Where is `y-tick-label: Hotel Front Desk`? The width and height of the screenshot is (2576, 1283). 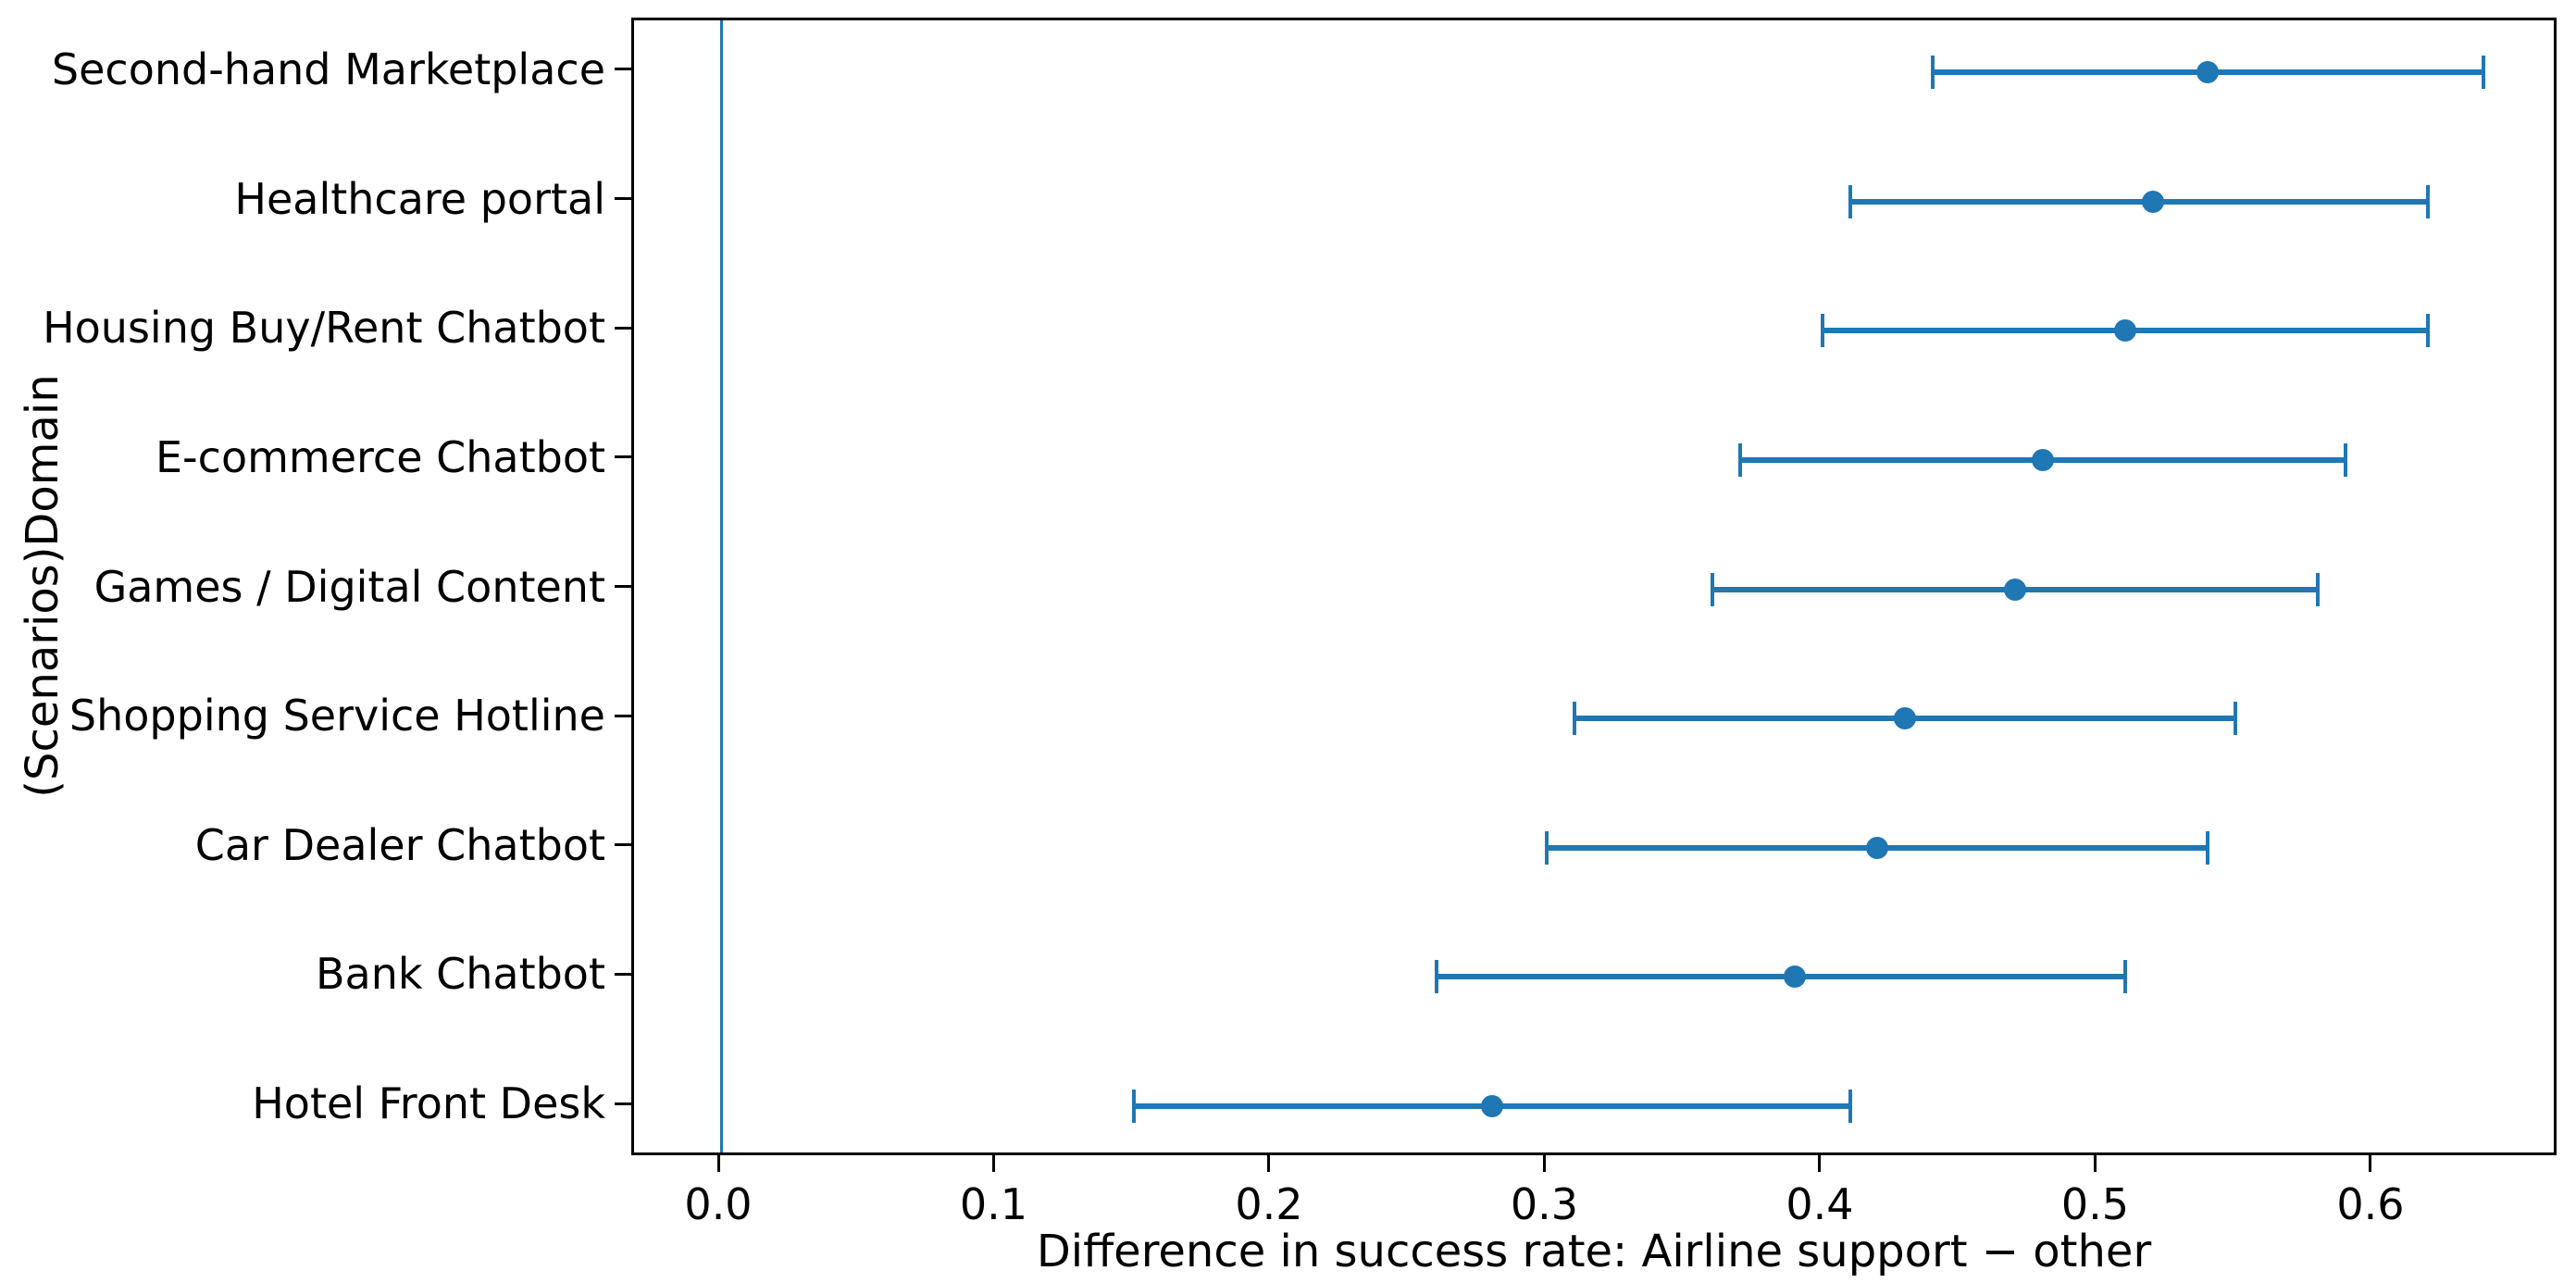
y-tick-label: Hotel Front Desk is located at coordinates (428, 1103).